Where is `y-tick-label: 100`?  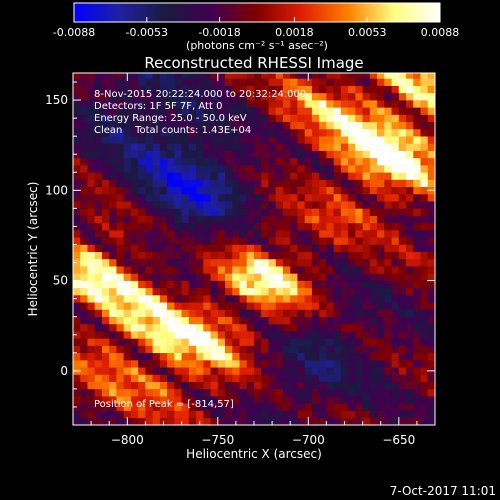
y-tick-label: 100 is located at coordinates (56, 190).